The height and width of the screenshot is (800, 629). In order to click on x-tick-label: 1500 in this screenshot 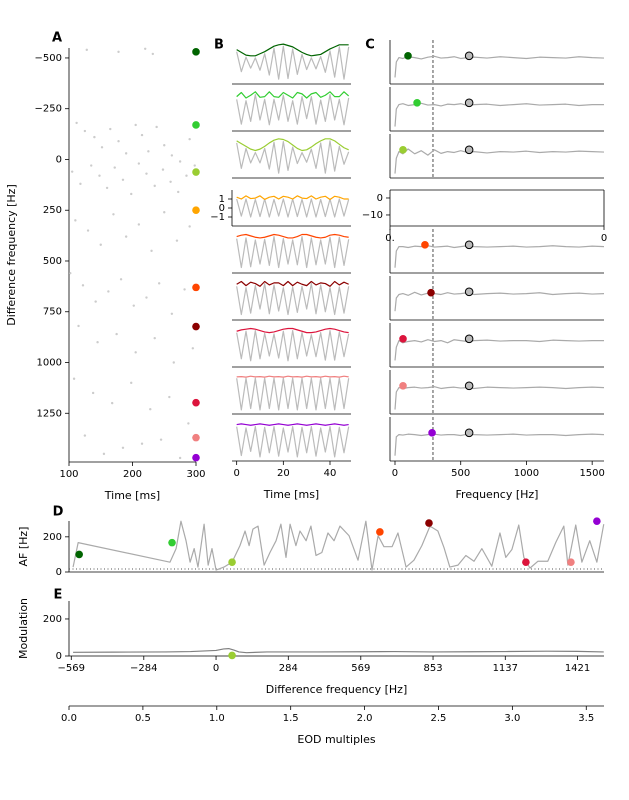, I will do `click(591, 473)`.